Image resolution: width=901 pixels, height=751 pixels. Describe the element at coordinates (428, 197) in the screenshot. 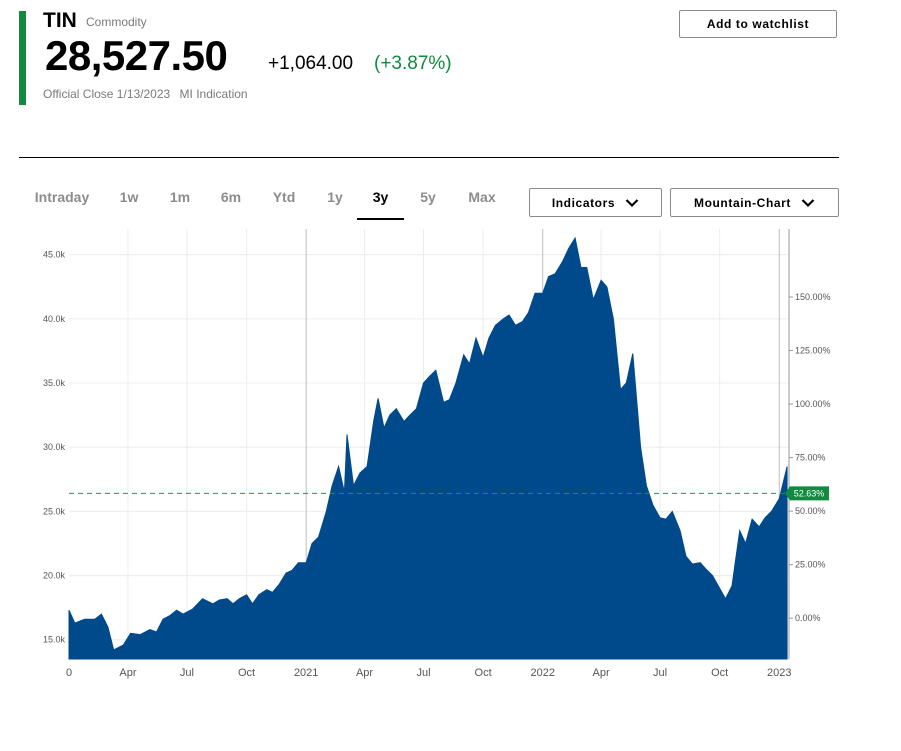

I see `tab-5y: 5y` at that location.